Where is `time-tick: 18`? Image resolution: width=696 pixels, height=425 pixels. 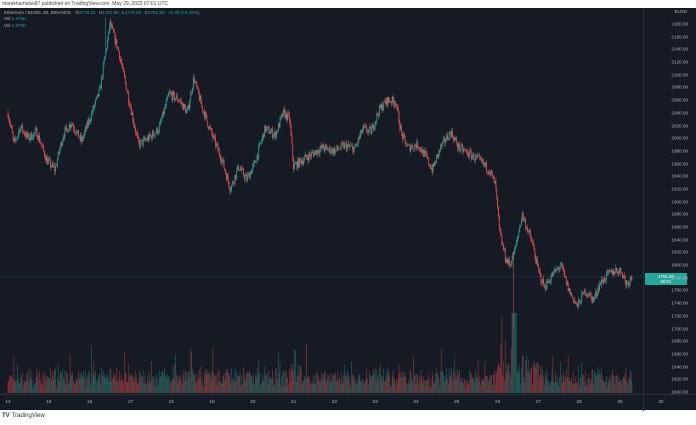 time-tick: 18 is located at coordinates (171, 402).